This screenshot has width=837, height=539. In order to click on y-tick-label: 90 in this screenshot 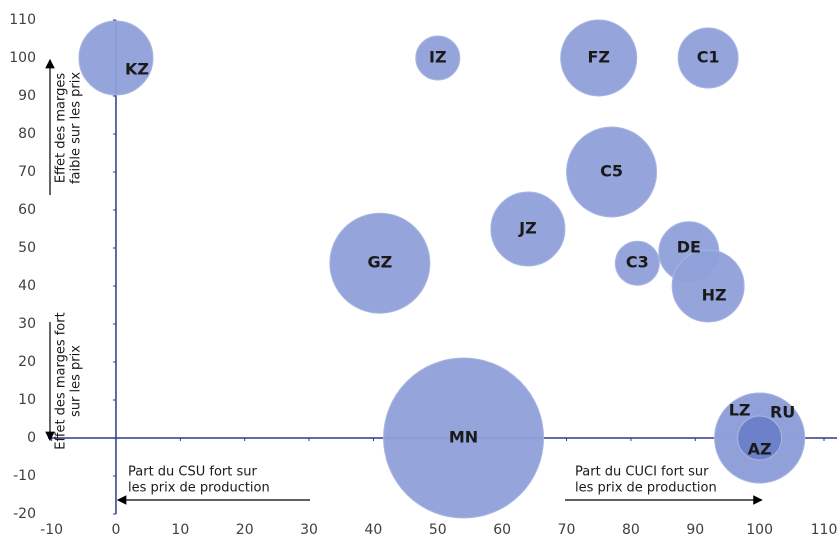, I will do `click(27, 96)`.